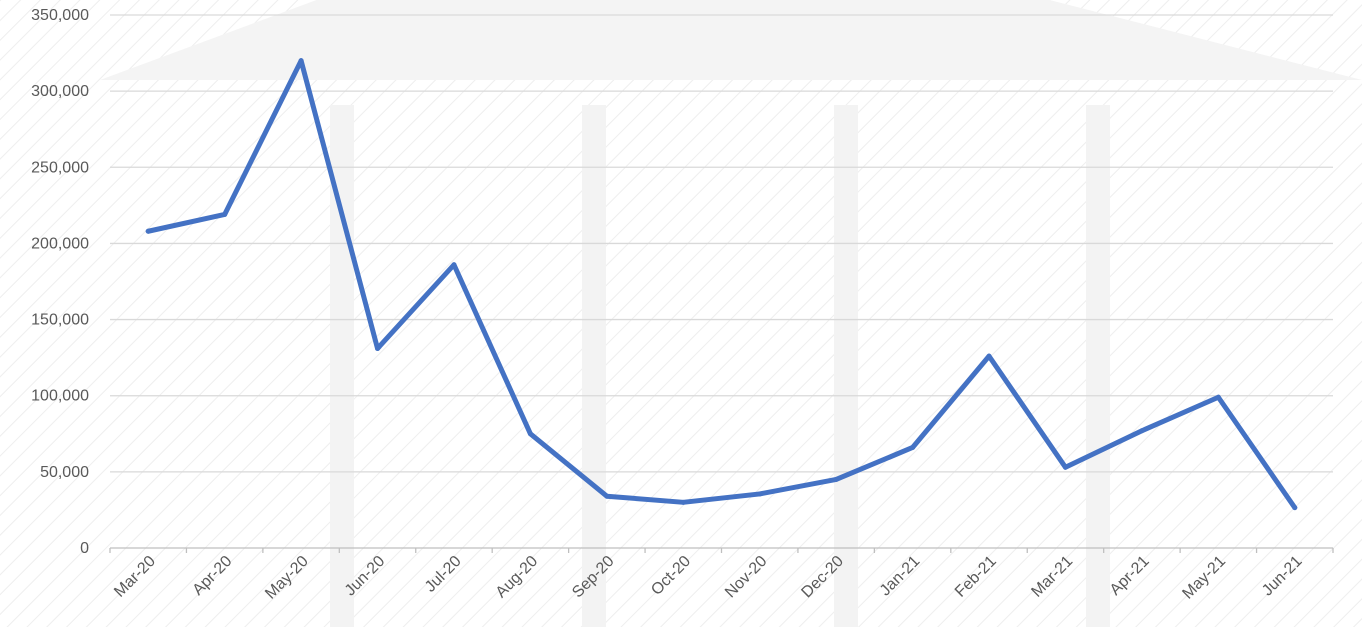 The image size is (1362, 627). What do you see at coordinates (60, 167) in the screenshot?
I see `y-tick-label: 250,000` at bounding box center [60, 167].